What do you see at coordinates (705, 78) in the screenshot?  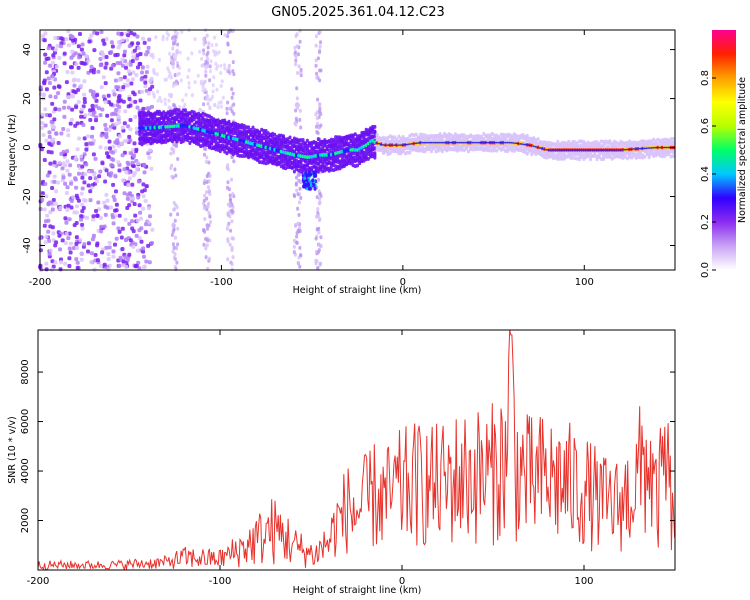 I see `colorbar-tick-label: 0.8` at bounding box center [705, 78].